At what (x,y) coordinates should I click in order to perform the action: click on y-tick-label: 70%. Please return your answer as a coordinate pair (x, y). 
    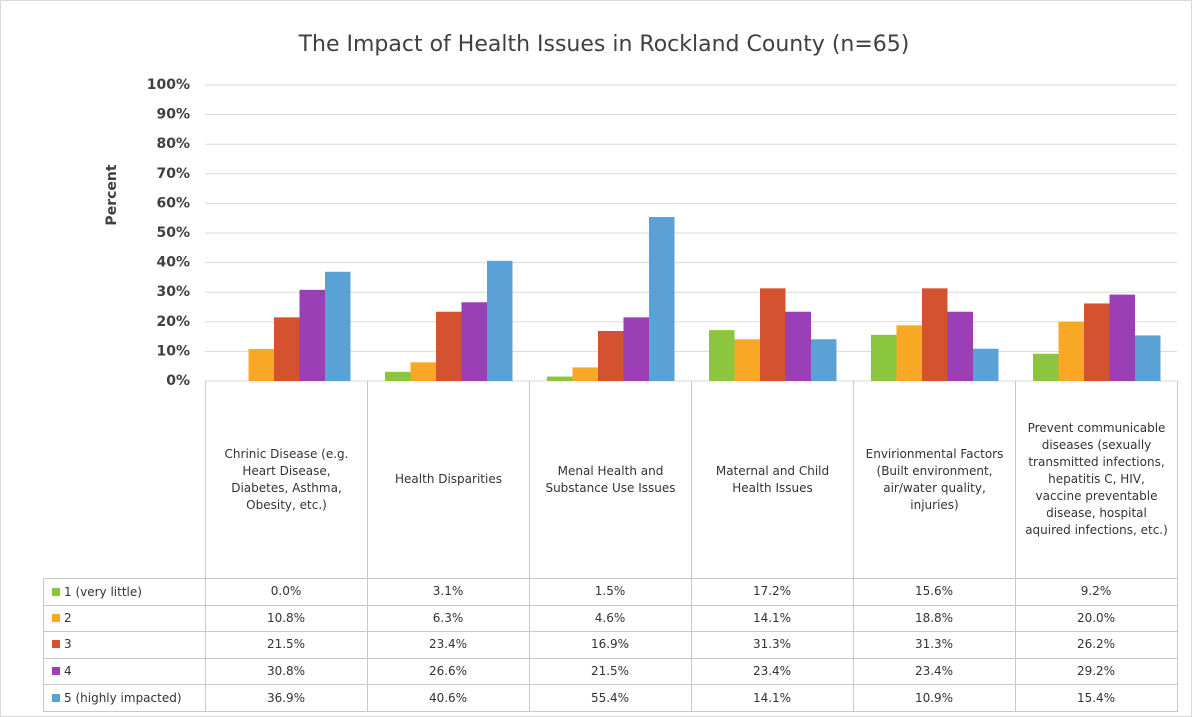
    Looking at the image, I should click on (173, 174).